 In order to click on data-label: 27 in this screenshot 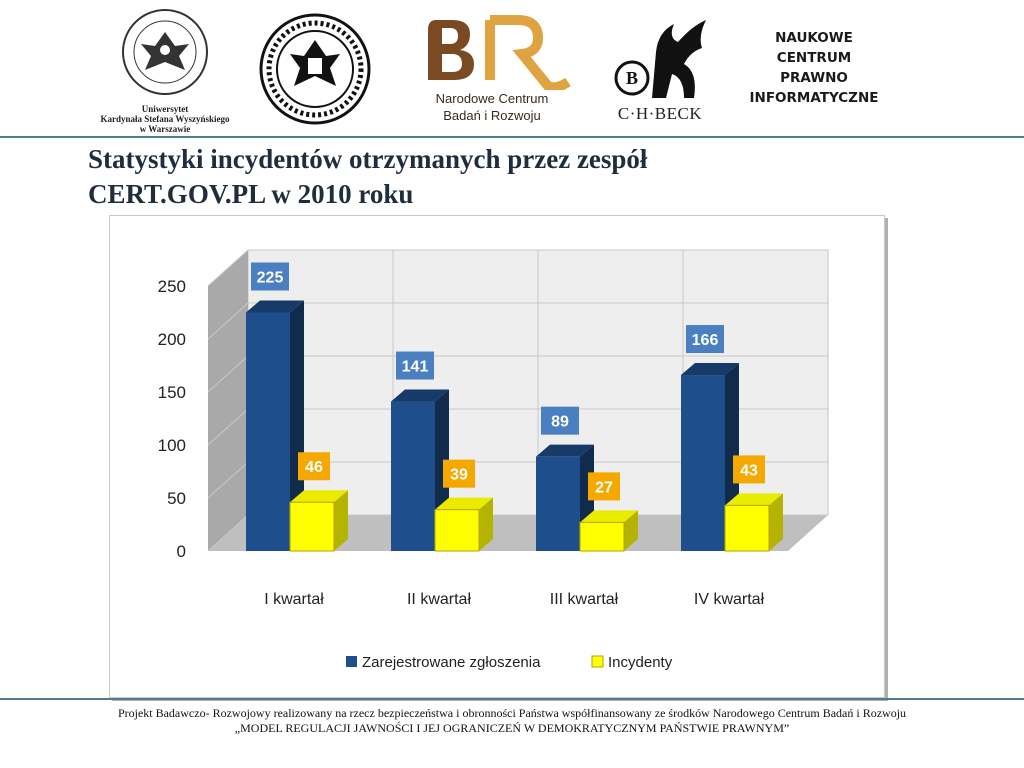, I will do `click(604, 487)`.